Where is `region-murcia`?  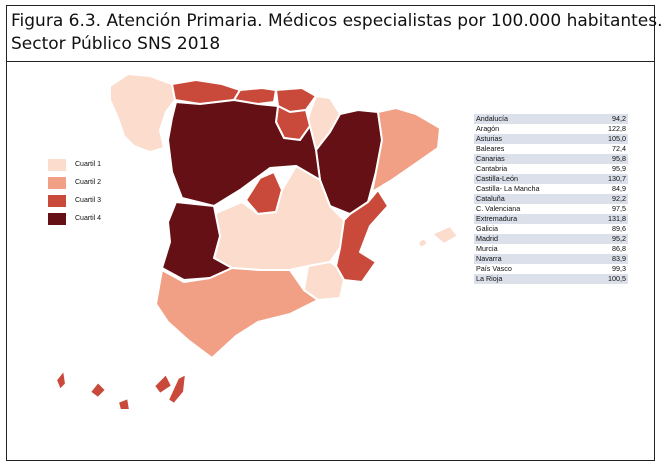 region-murcia is located at coordinates (324, 281).